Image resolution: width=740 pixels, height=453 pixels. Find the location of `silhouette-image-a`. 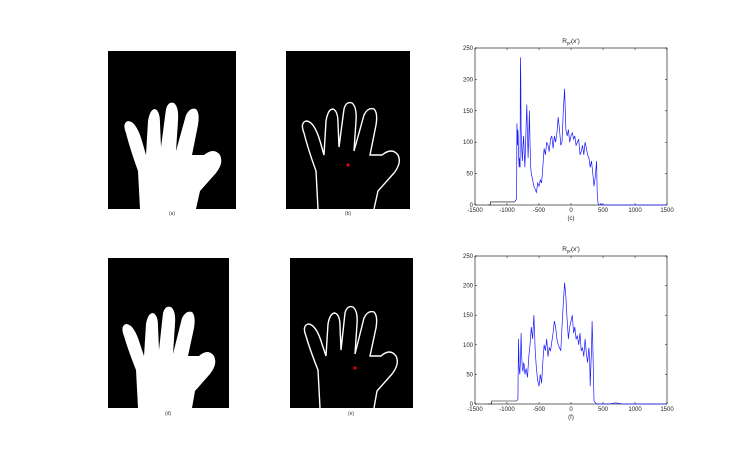

silhouette-image-a is located at coordinates (172, 130).